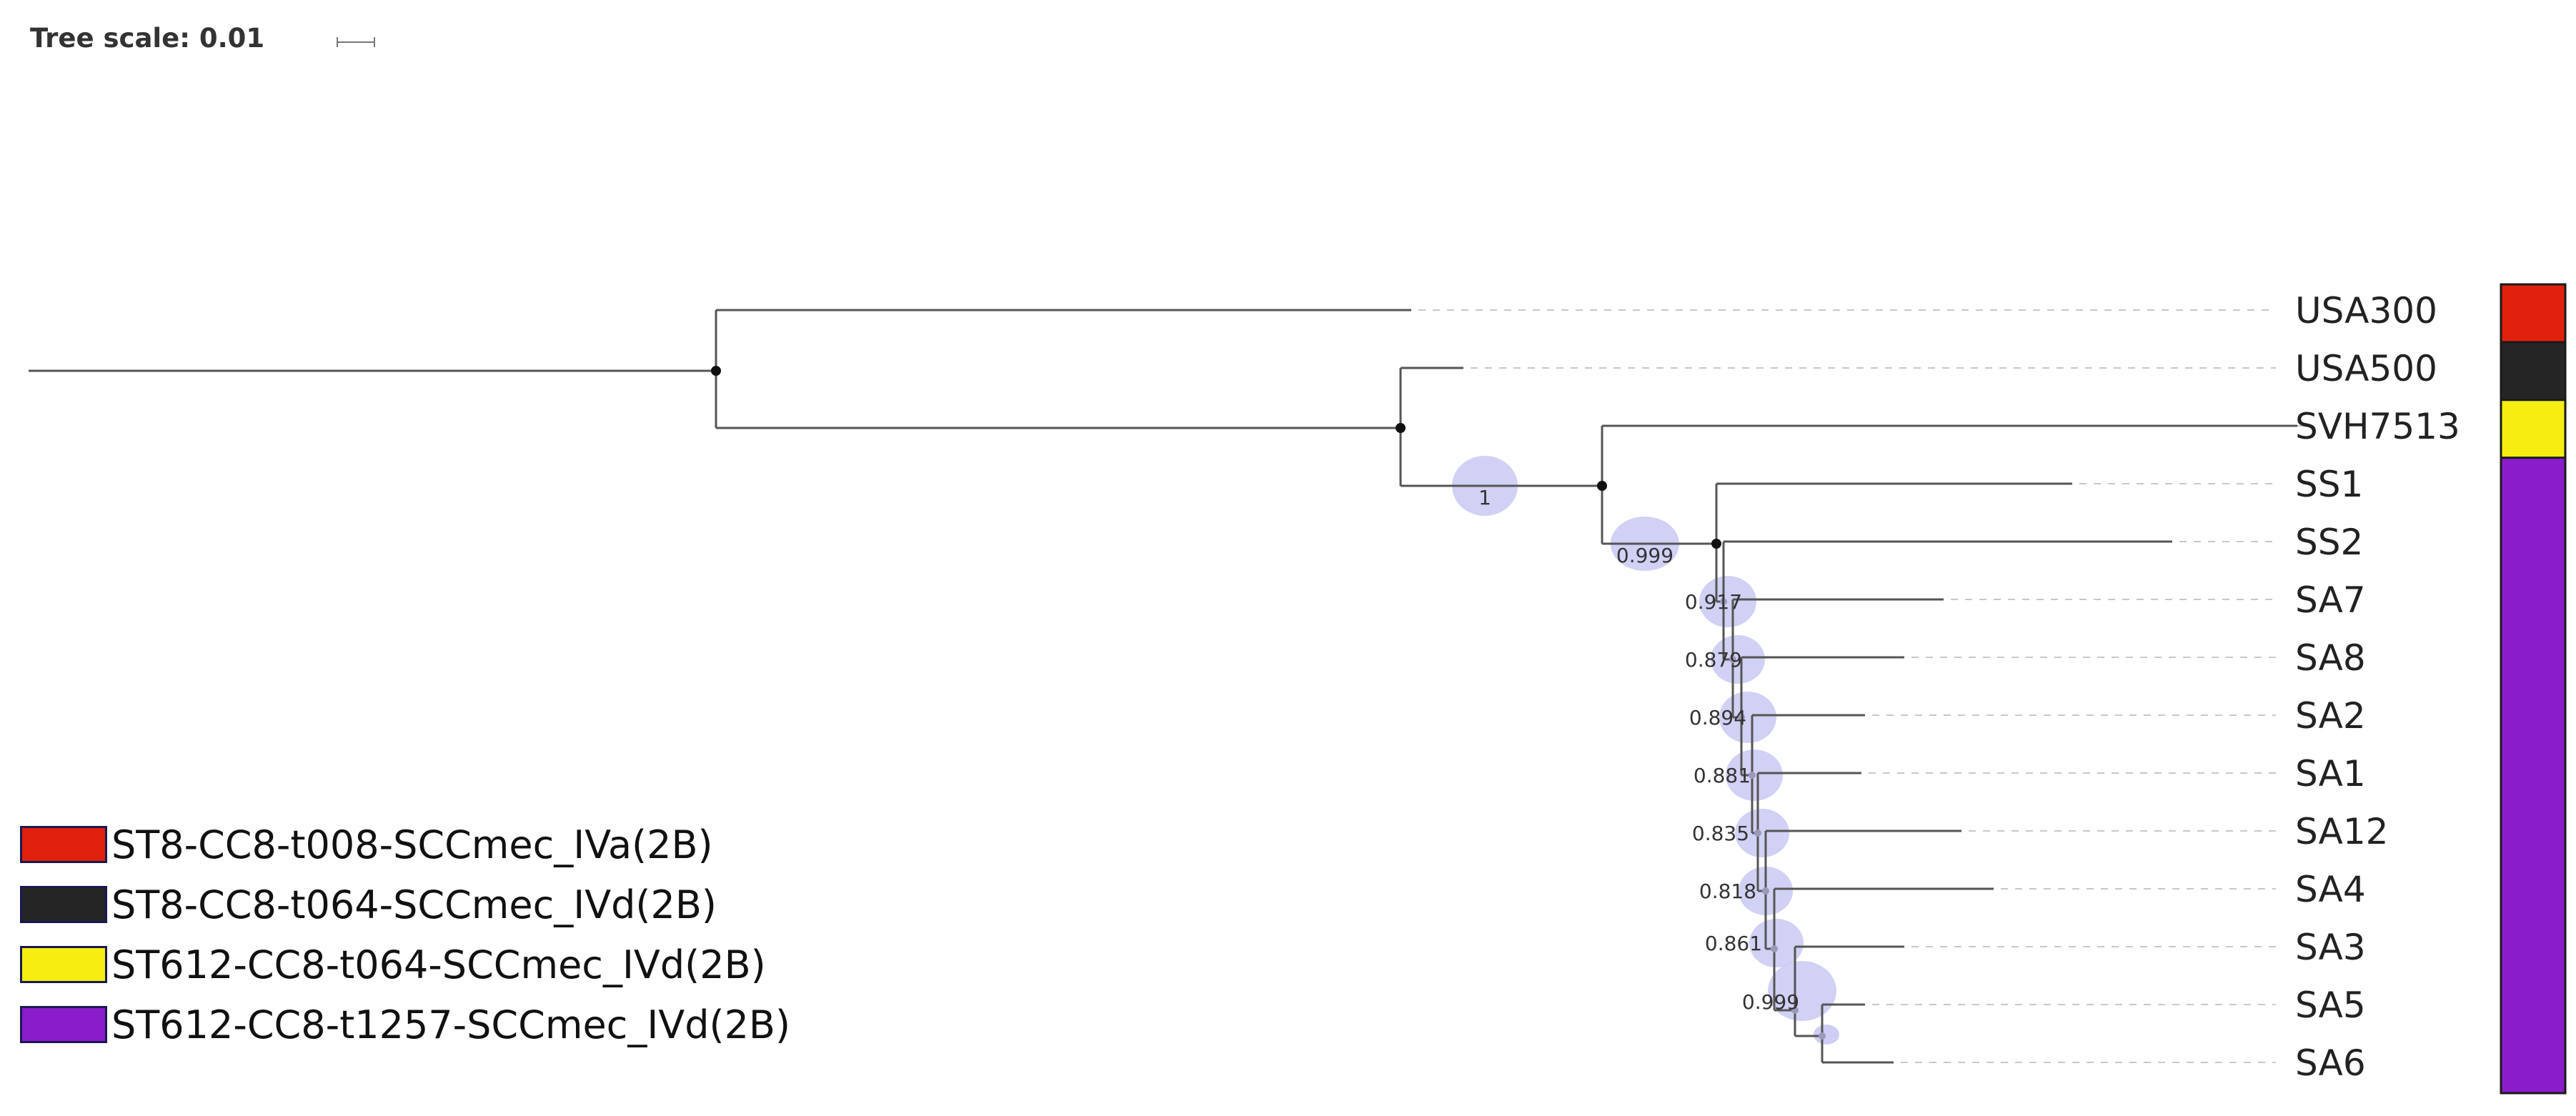  What do you see at coordinates (2330, 716) in the screenshot?
I see `leaf-label: SA2` at bounding box center [2330, 716].